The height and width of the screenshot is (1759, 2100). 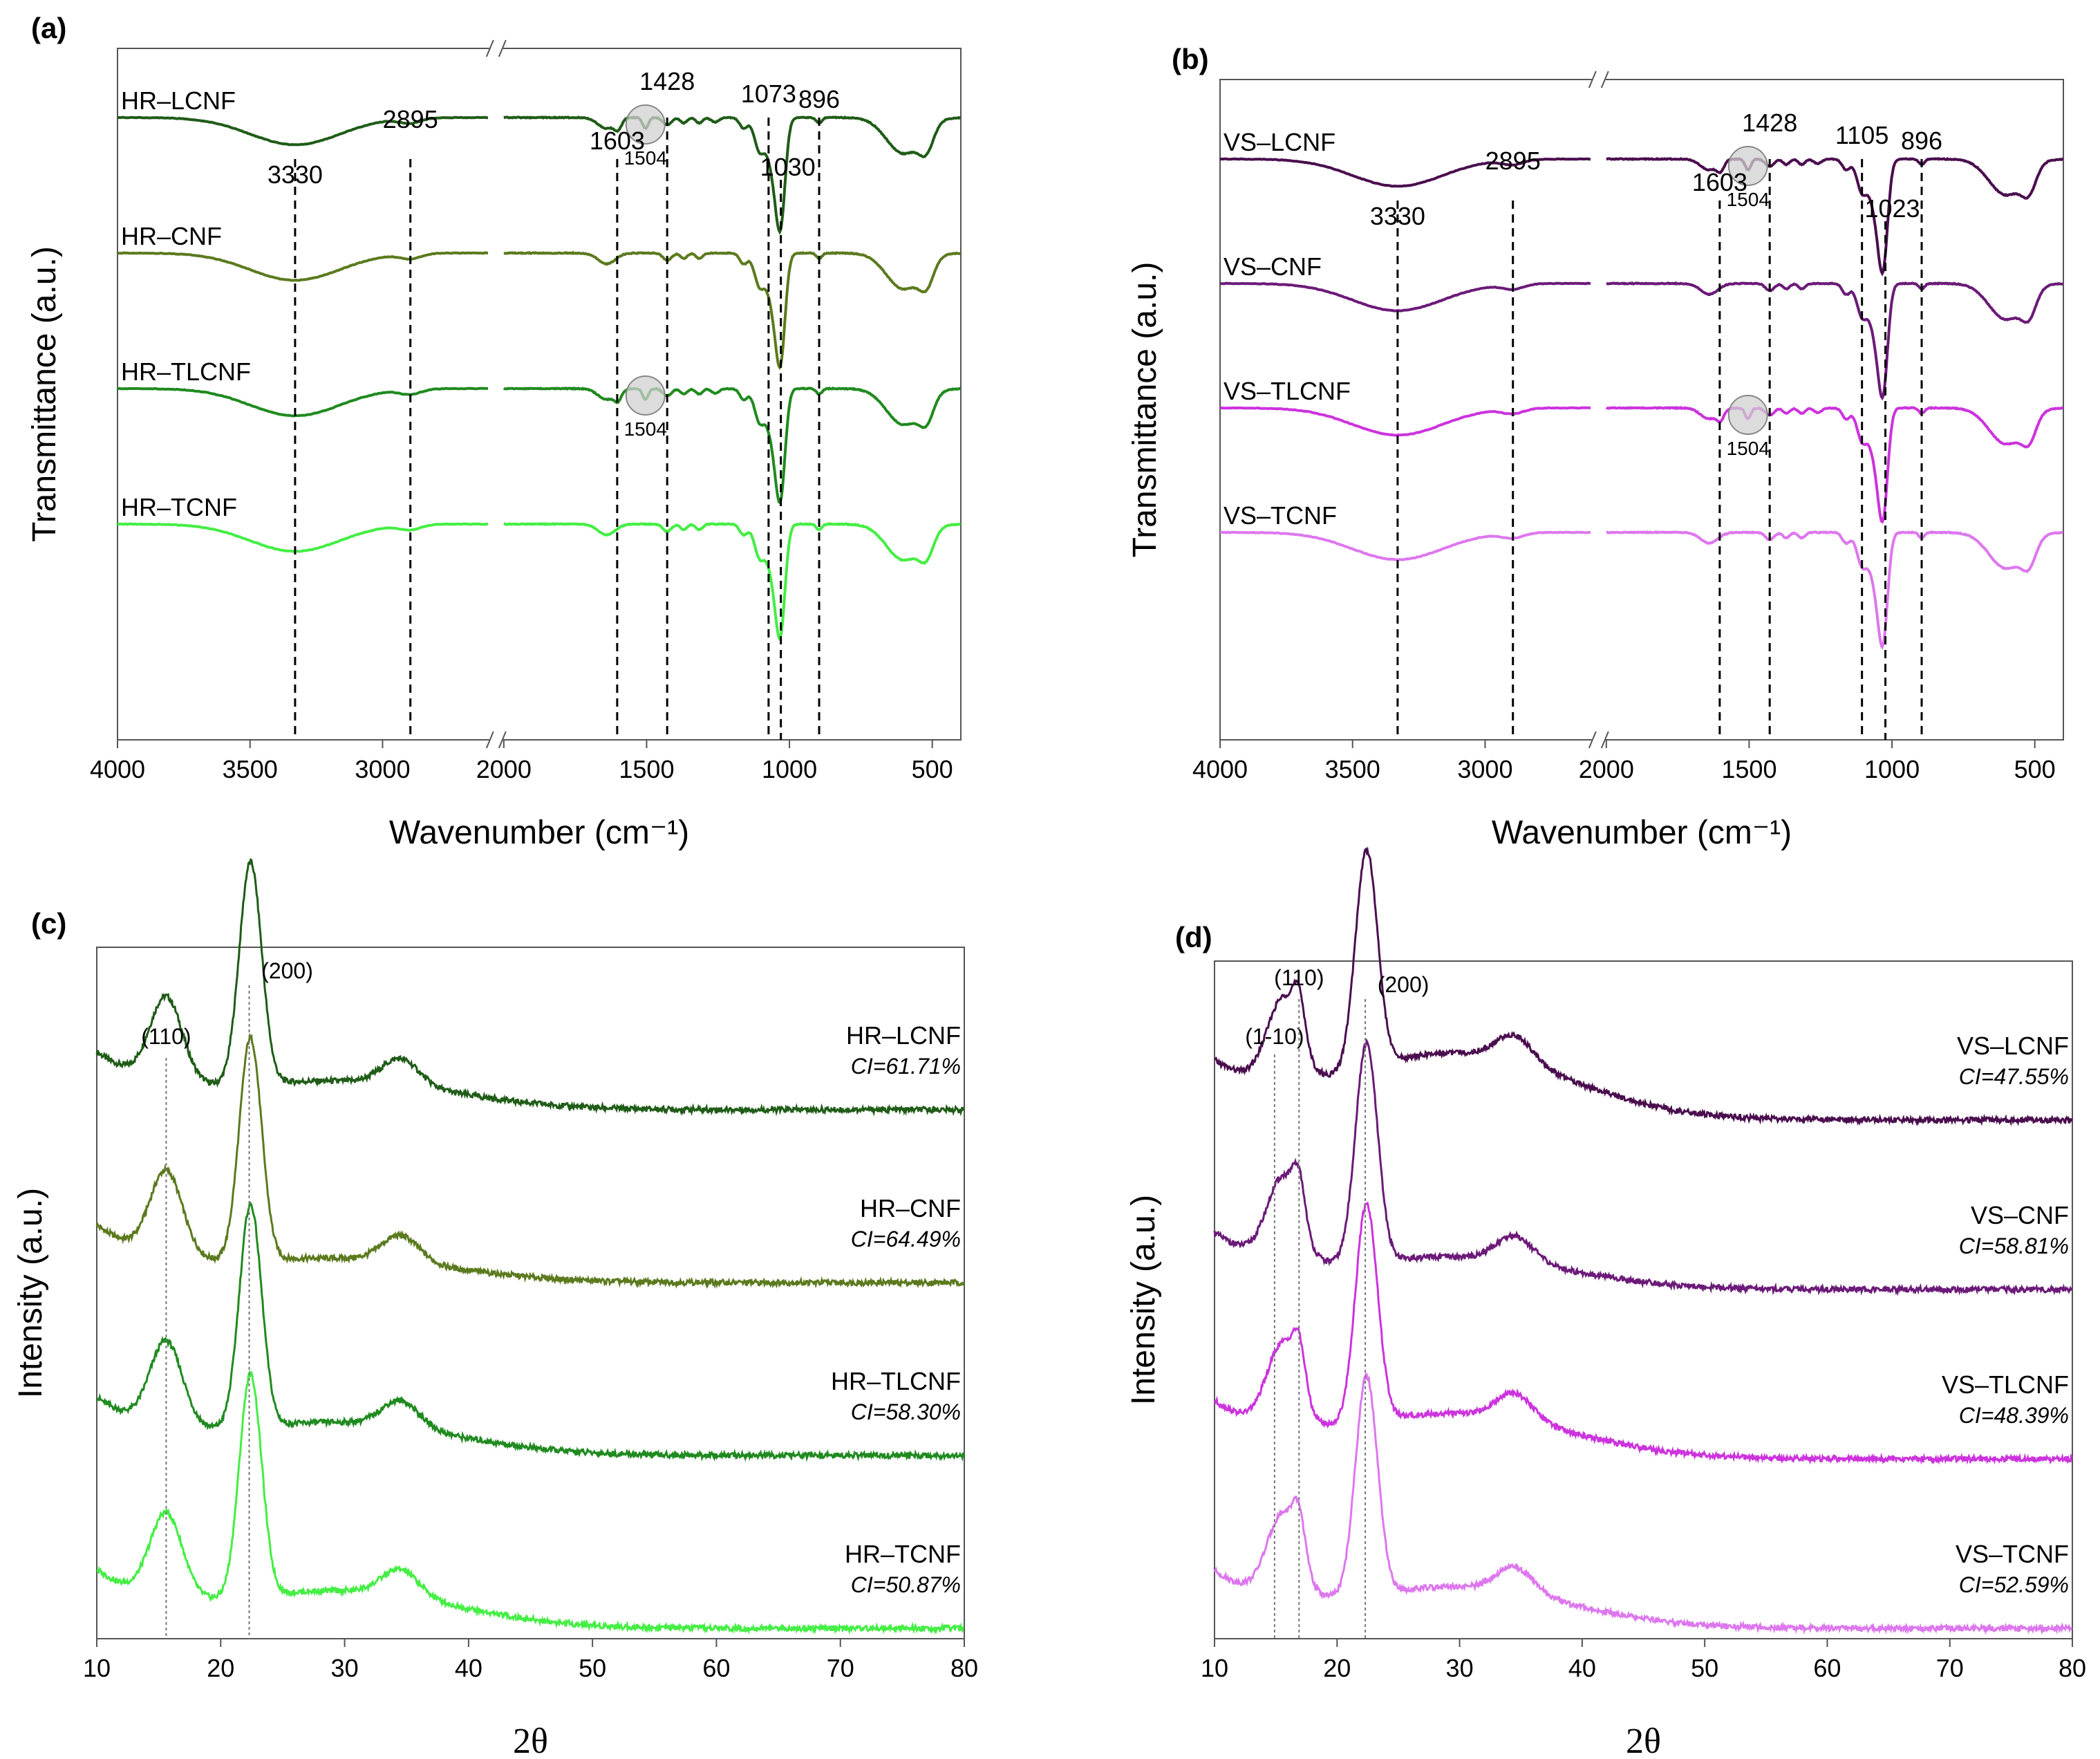 I want to click on x-tick-label: 3000, so click(x=382, y=769).